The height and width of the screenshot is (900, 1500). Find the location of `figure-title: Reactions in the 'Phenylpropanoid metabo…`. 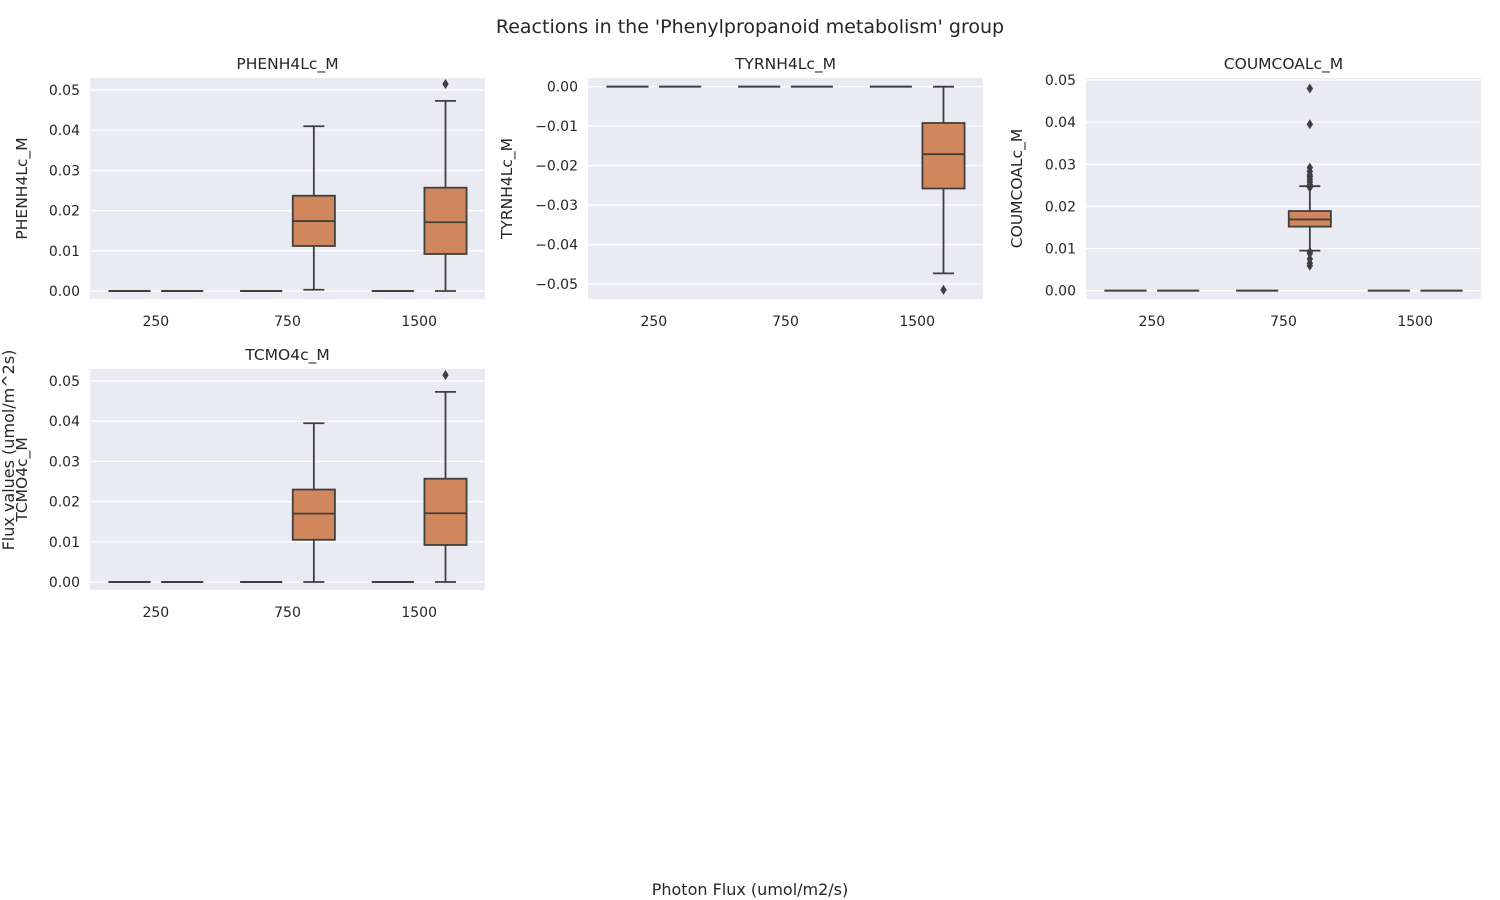

figure-title: Reactions in the 'Phenylpropanoid metabo… is located at coordinates (750, 27).